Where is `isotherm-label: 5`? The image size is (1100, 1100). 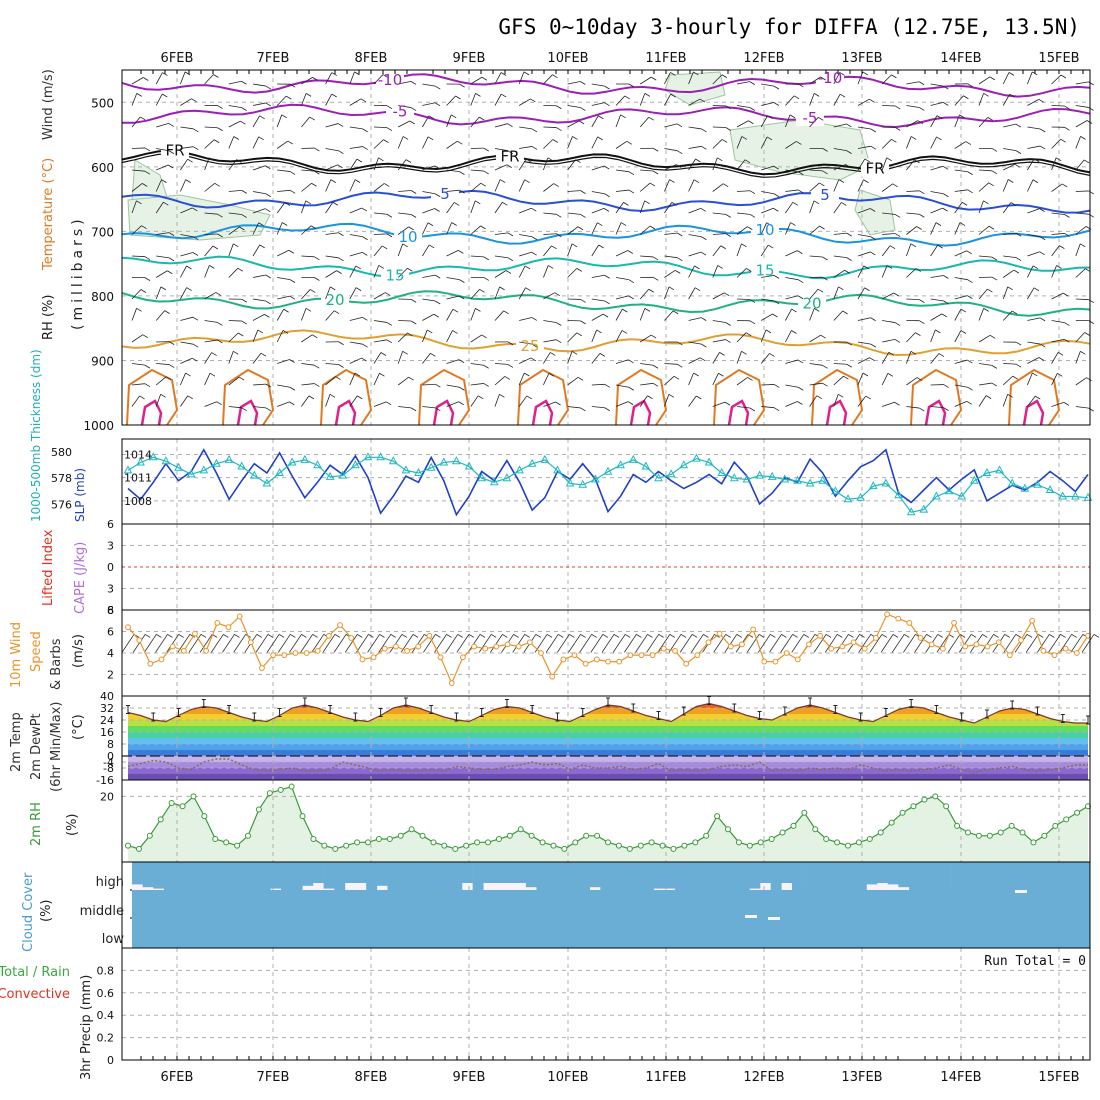
isotherm-label: 5 is located at coordinates (825, 195).